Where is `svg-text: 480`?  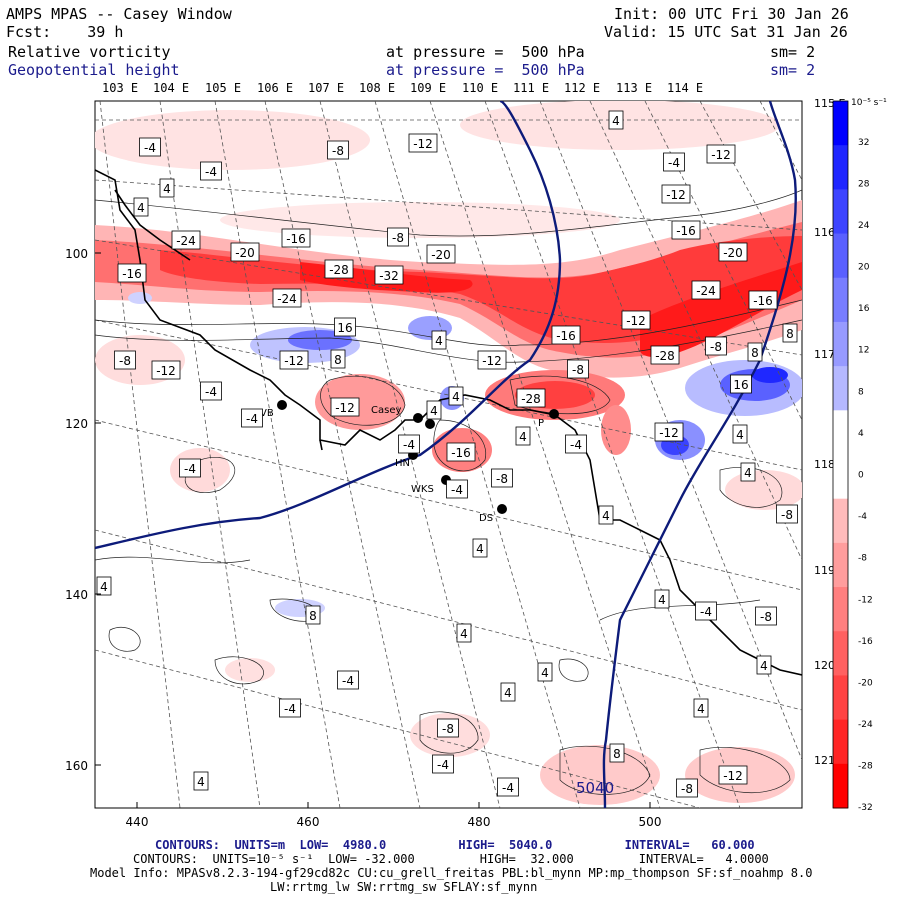 svg-text: 480 is located at coordinates (479, 822).